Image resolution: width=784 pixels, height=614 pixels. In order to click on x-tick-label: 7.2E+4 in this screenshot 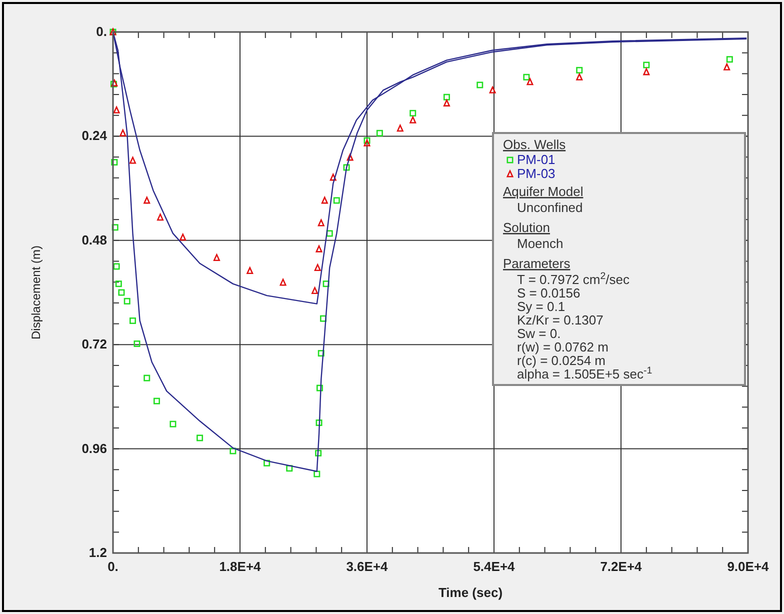, I will do `click(621, 566)`.